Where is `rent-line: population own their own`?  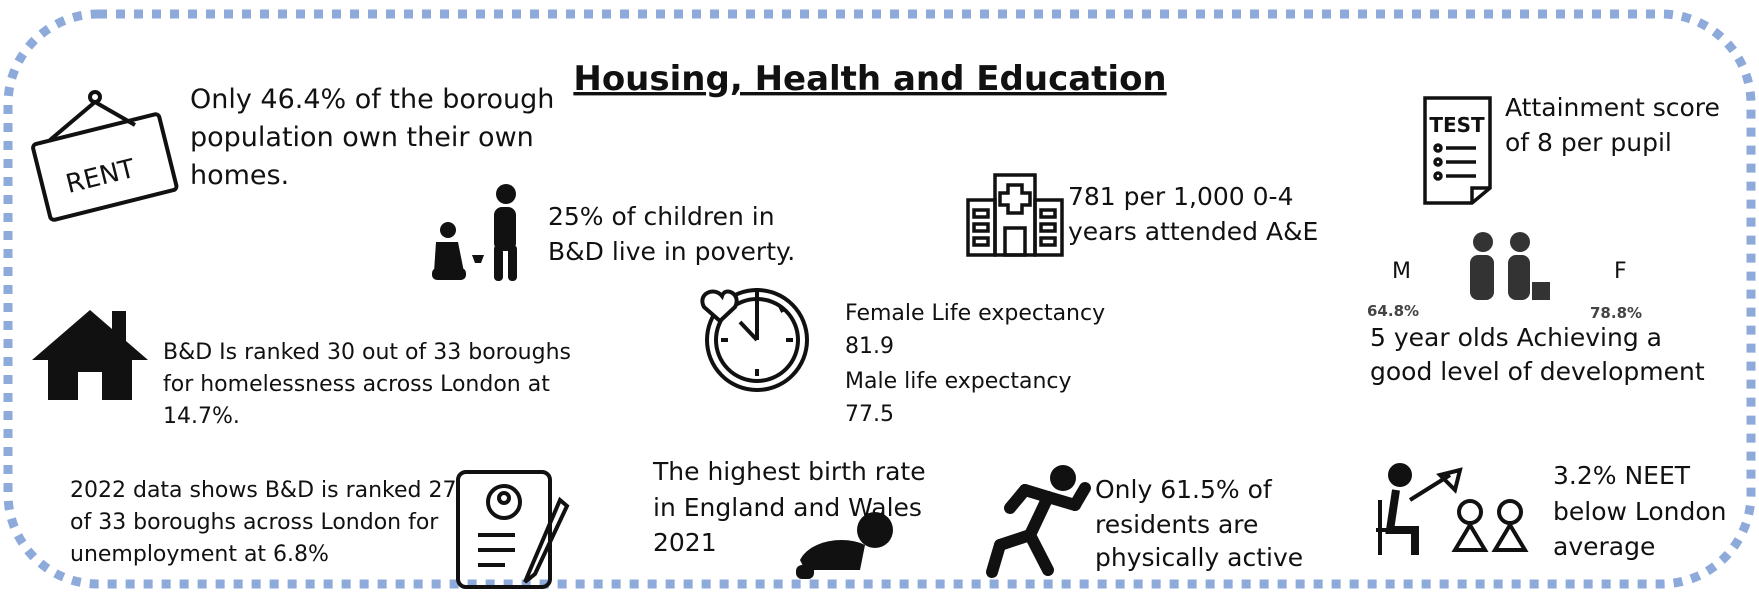
rent-line: population own their own is located at coordinates (362, 137).